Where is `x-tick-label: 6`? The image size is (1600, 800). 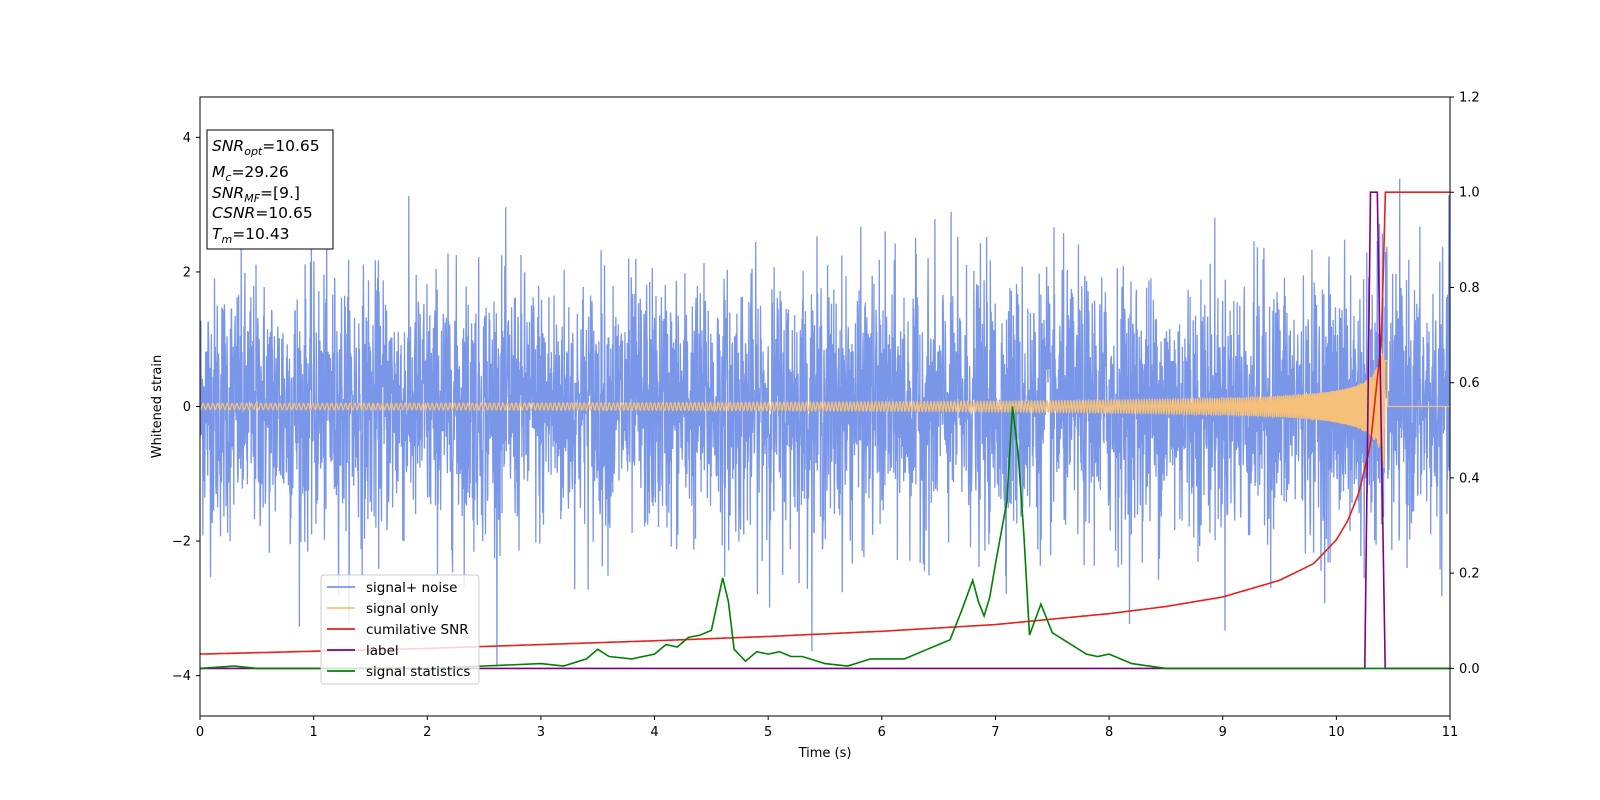
x-tick-label: 6 is located at coordinates (882, 732).